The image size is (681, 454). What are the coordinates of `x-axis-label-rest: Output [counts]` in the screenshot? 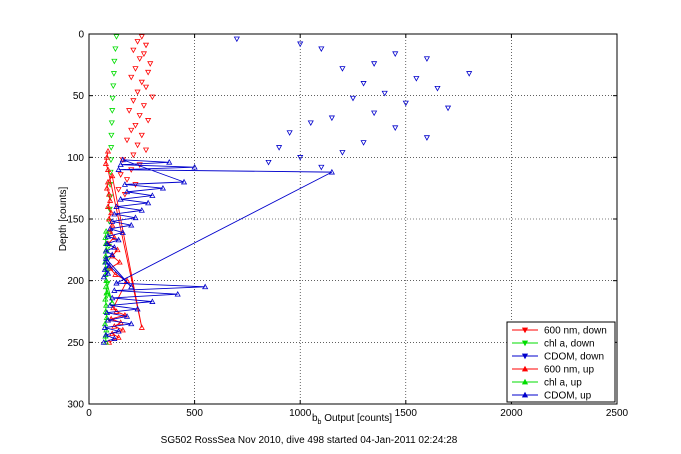 It's located at (356, 418).